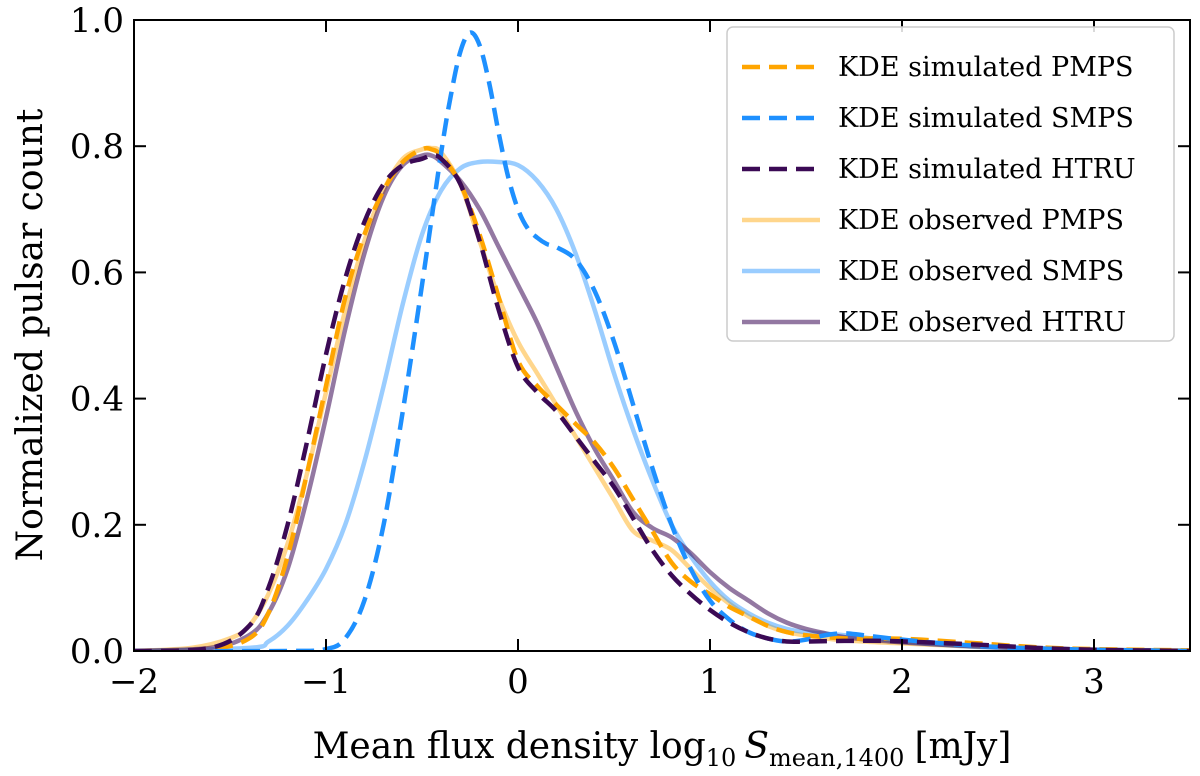  What do you see at coordinates (1094, 682) in the screenshot?
I see `x-tick-label: 3` at bounding box center [1094, 682].